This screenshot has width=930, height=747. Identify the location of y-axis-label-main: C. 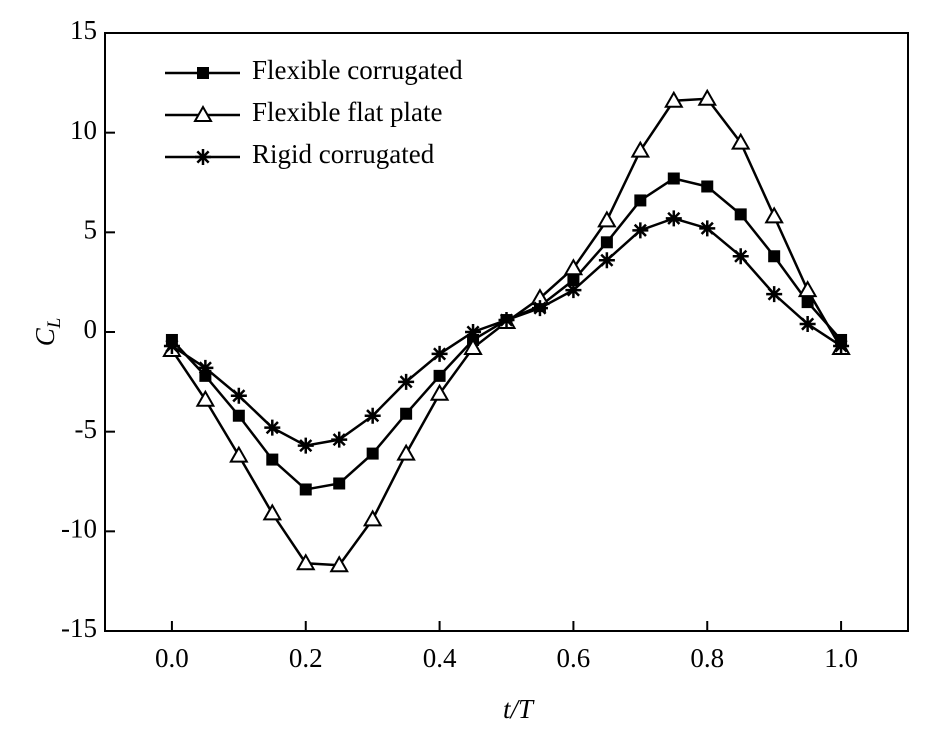
(45, 336).